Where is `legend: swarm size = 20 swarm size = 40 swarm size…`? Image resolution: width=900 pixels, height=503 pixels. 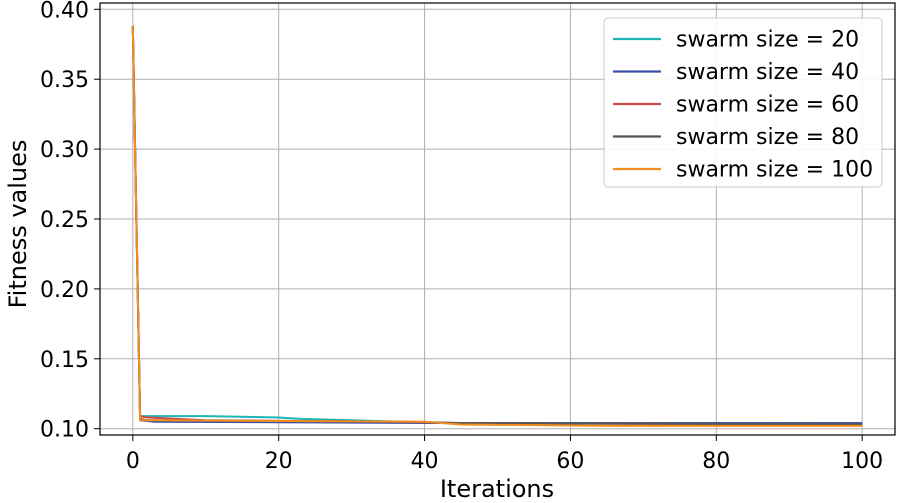 legend: swarm size = 20 swarm size = 40 swarm size… is located at coordinates (743, 102).